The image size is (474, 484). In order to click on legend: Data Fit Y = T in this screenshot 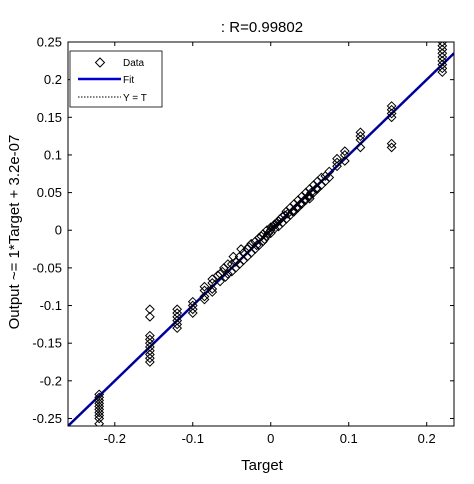, I will do `click(116, 79)`.